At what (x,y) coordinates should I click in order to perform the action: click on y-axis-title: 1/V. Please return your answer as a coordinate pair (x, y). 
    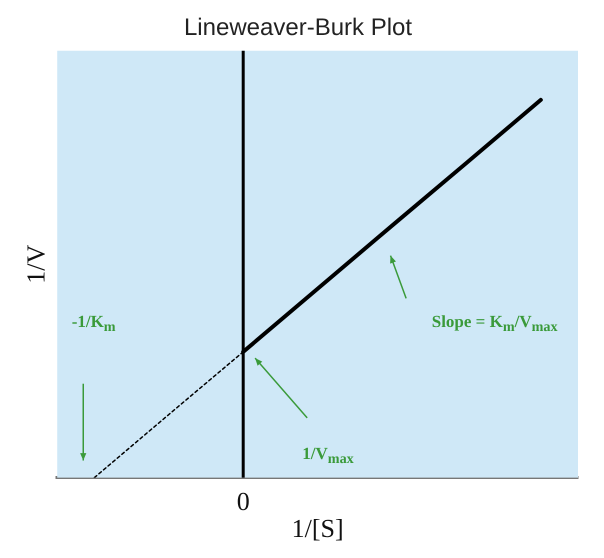
    Looking at the image, I should click on (35, 264).